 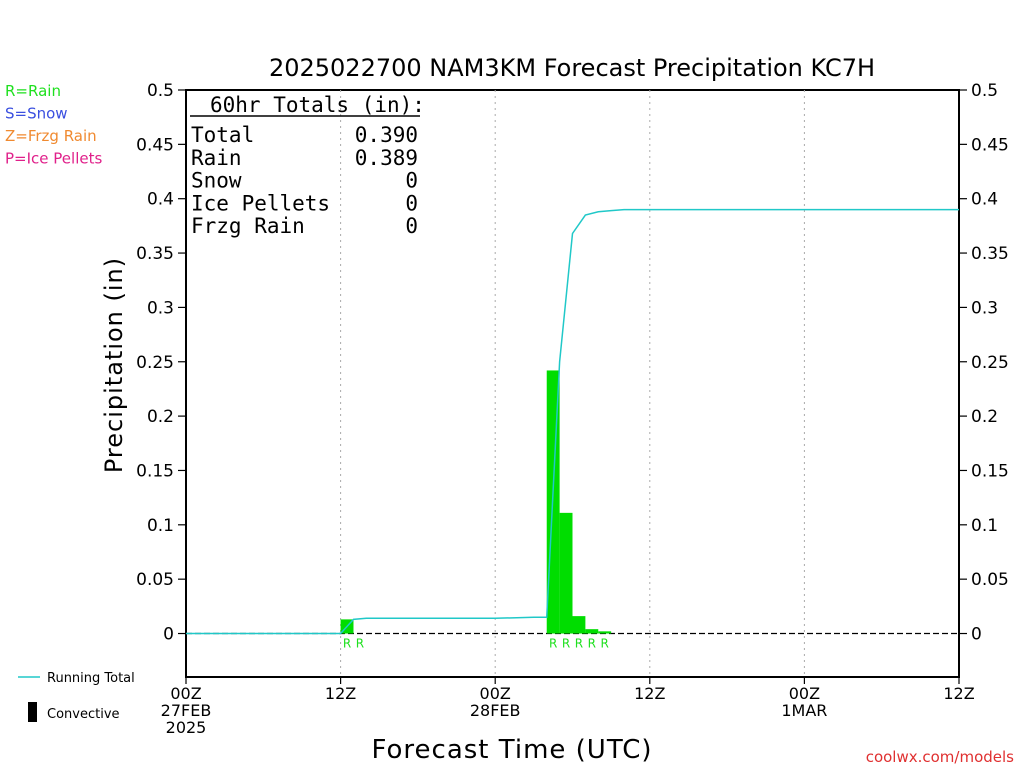 I want to click on bars-group, so click(x=476, y=502).